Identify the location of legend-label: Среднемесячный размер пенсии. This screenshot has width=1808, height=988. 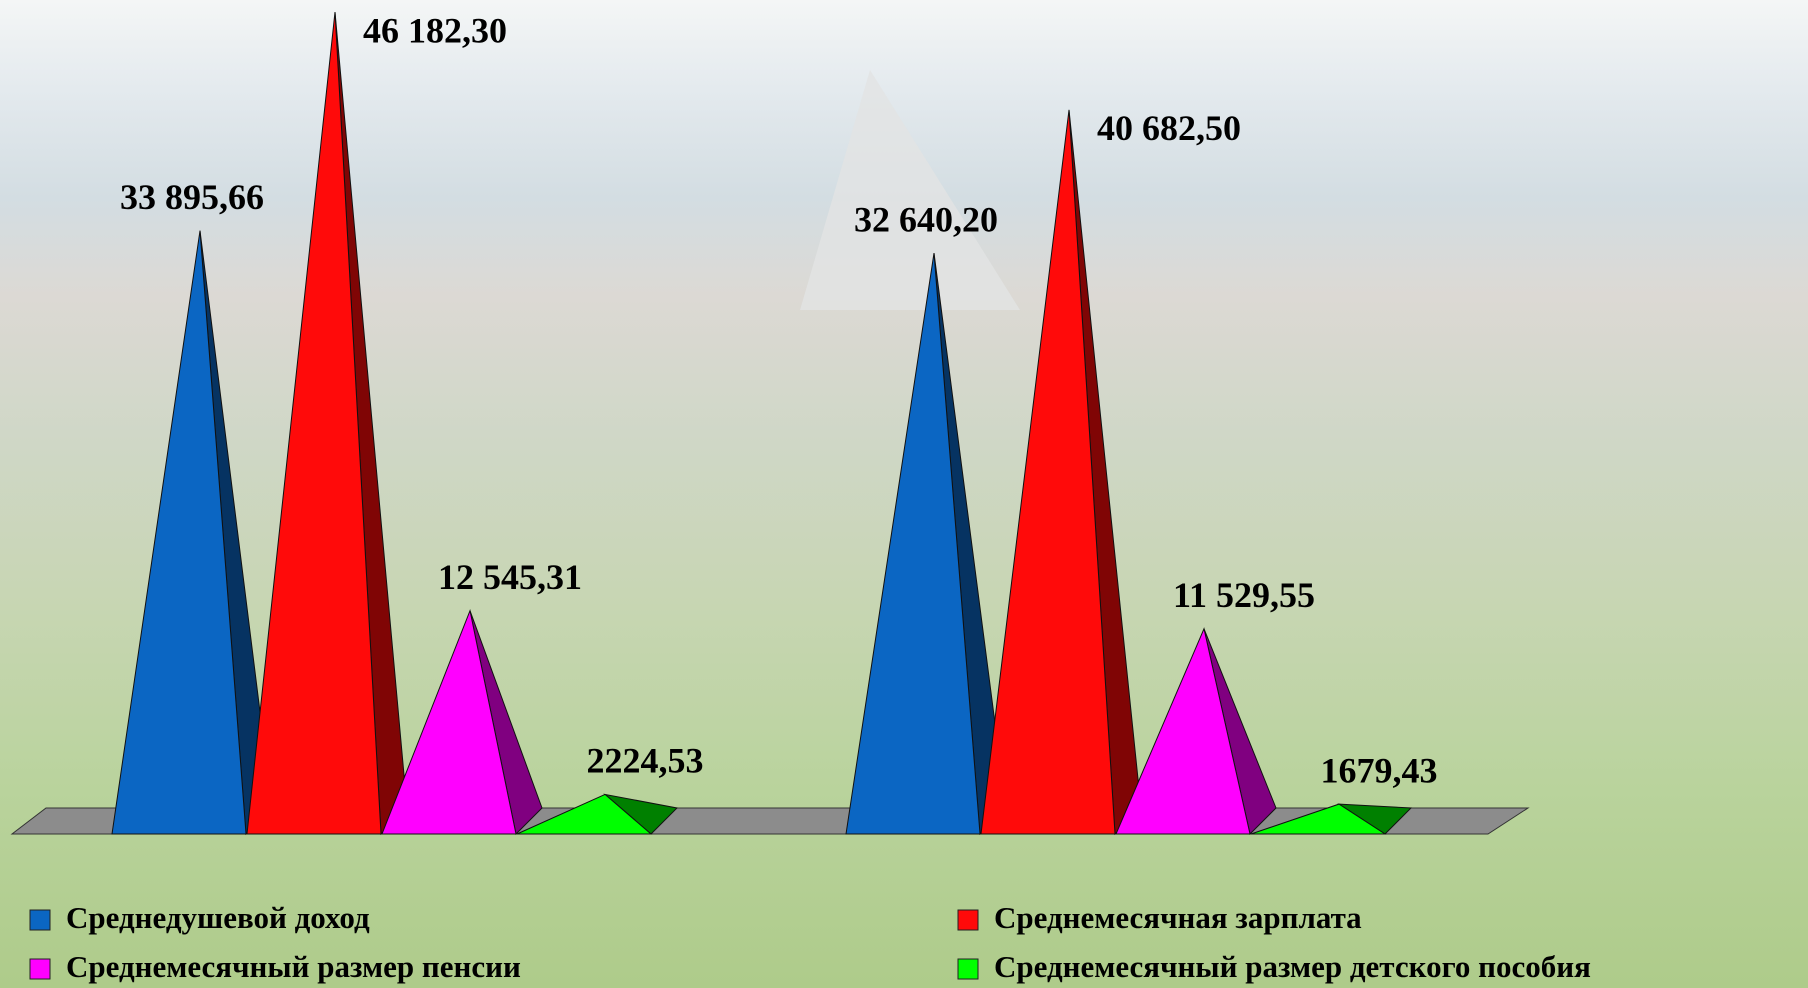
(293, 966).